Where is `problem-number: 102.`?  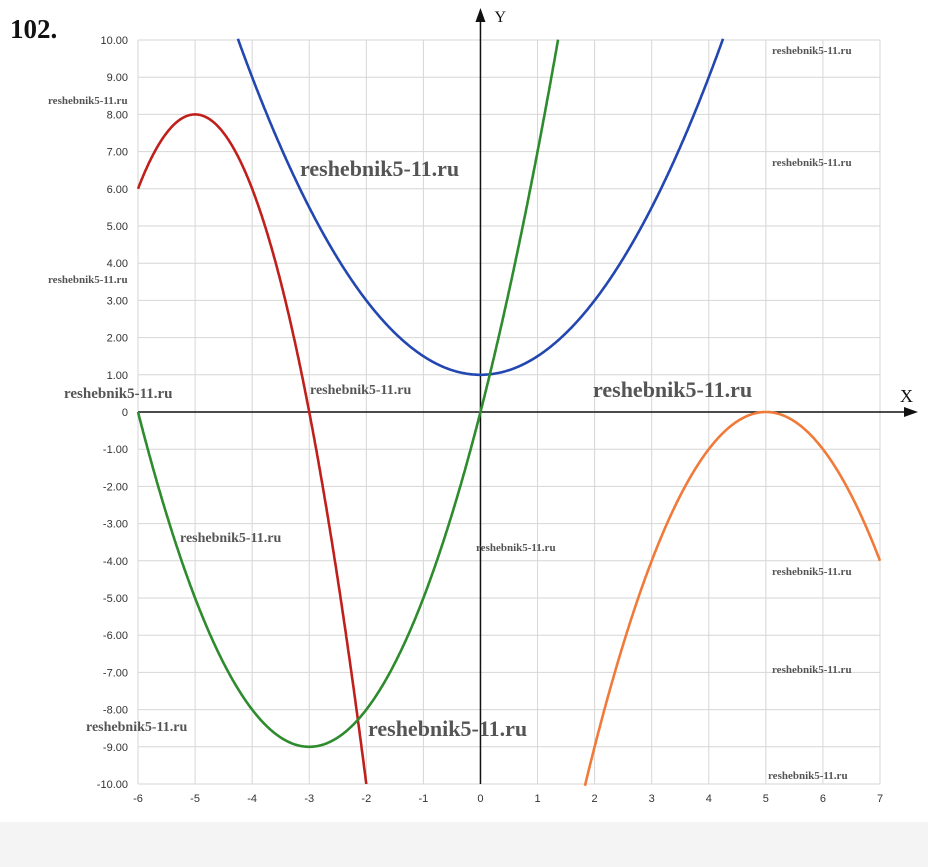 problem-number: 102. is located at coordinates (34, 29).